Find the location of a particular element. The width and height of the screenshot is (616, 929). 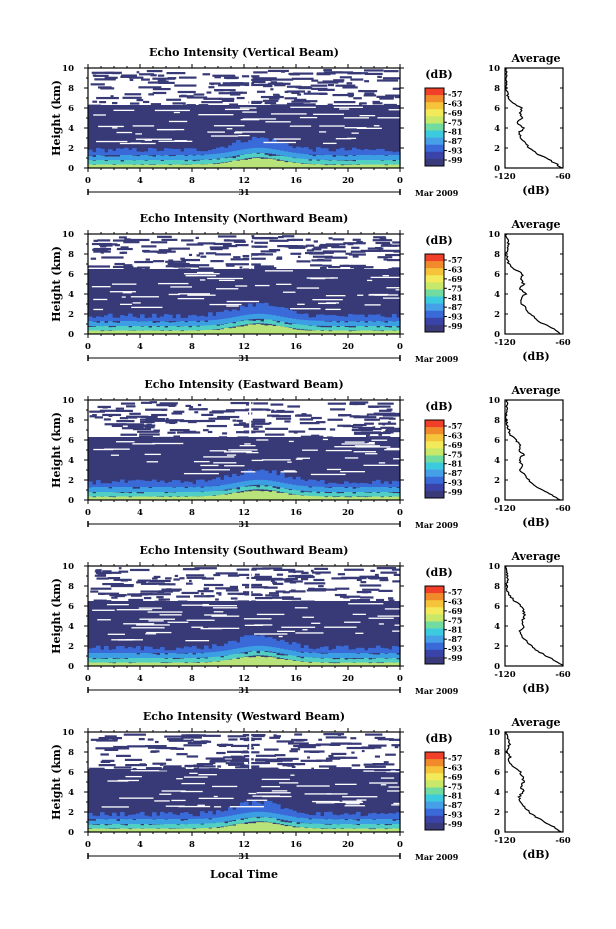

date-label: Mar 2009 is located at coordinates (437, 857).